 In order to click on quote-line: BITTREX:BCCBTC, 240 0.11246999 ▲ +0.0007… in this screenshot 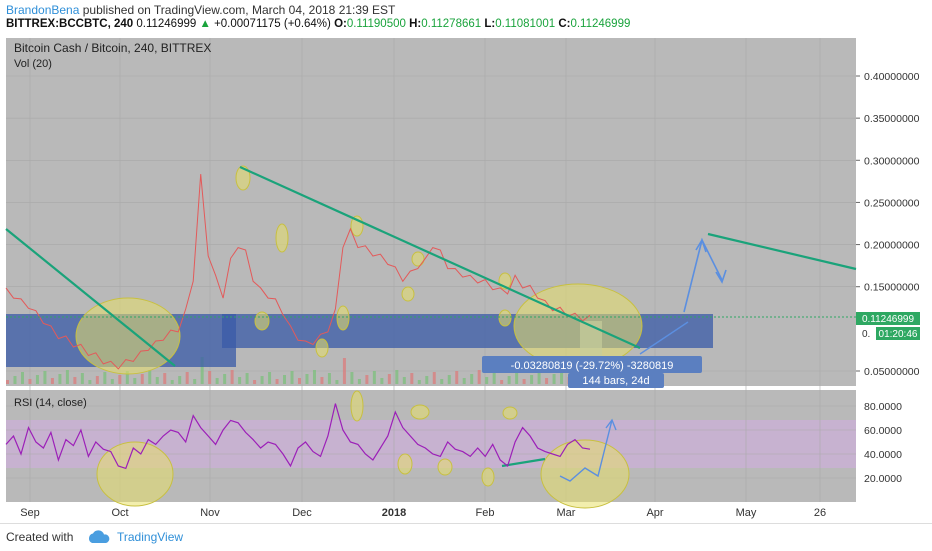, I will do `click(318, 24)`.